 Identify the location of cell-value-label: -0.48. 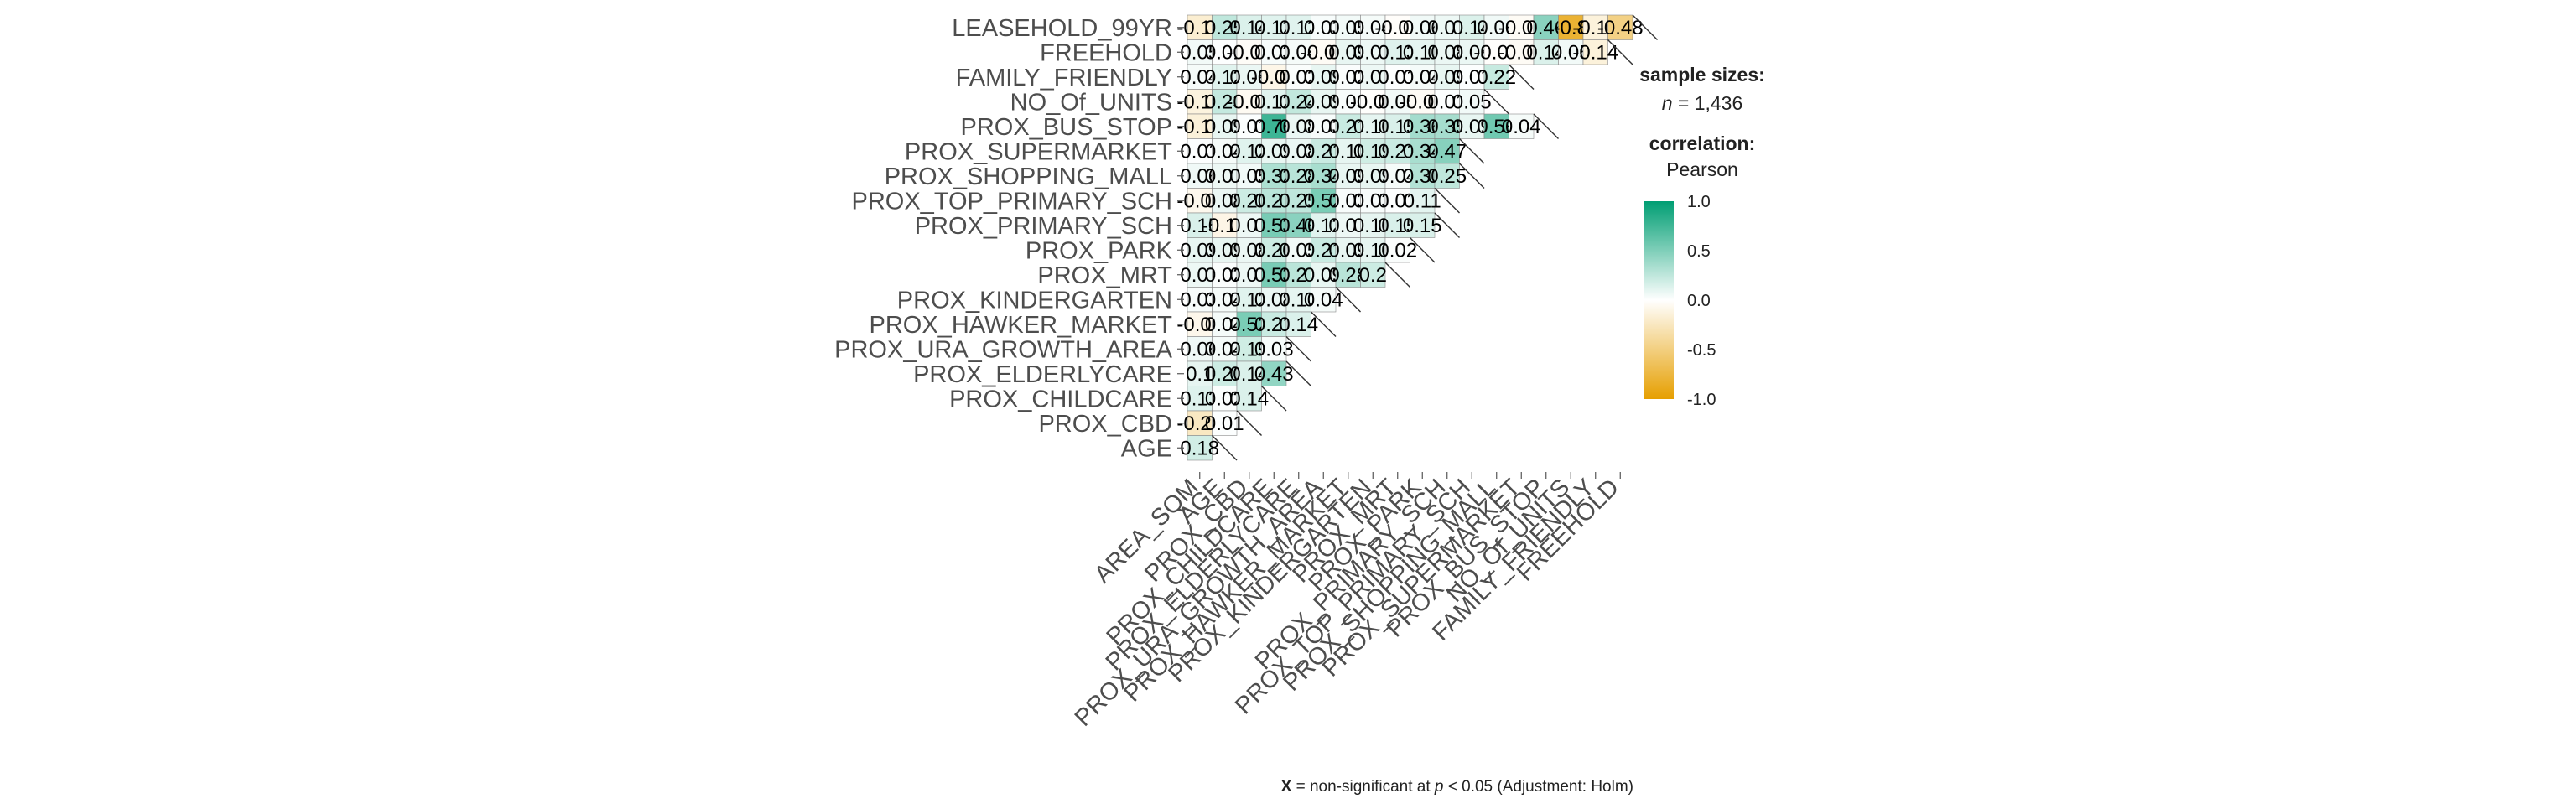
(1620, 28).